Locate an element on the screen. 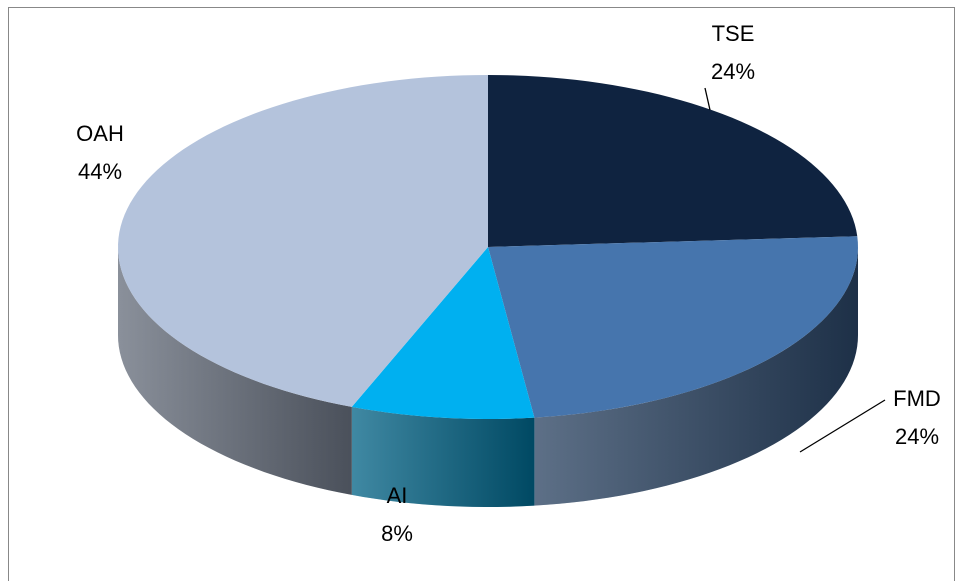 This screenshot has height=581, width=963. slice-label: FMD is located at coordinates (917, 398).